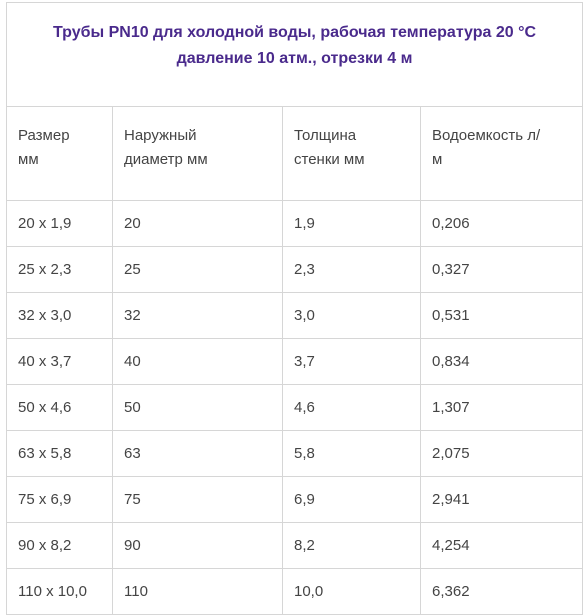  What do you see at coordinates (59, 591) in the screenshot?
I see `cell-size: 110 x 10,0` at bounding box center [59, 591].